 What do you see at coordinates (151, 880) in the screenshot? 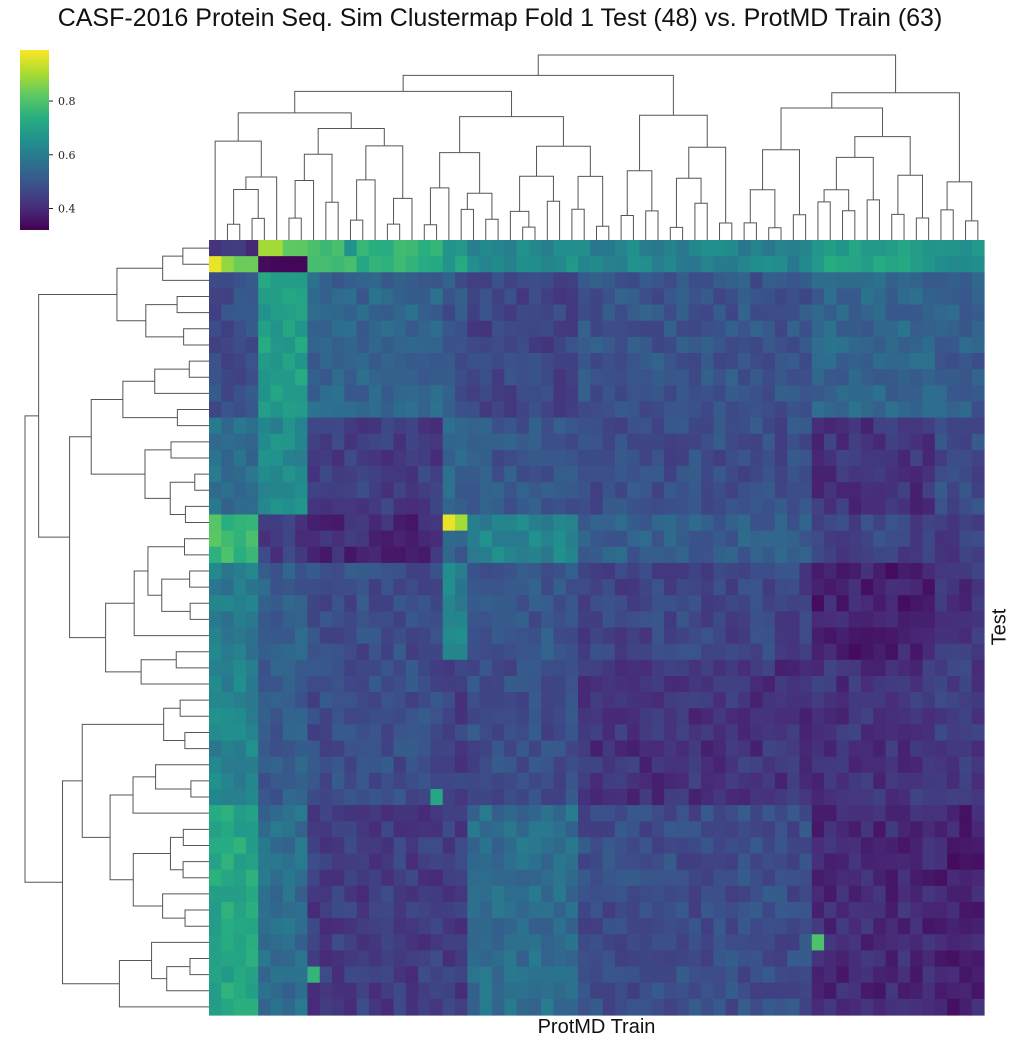
I see `row-dendrogram-link` at bounding box center [151, 880].